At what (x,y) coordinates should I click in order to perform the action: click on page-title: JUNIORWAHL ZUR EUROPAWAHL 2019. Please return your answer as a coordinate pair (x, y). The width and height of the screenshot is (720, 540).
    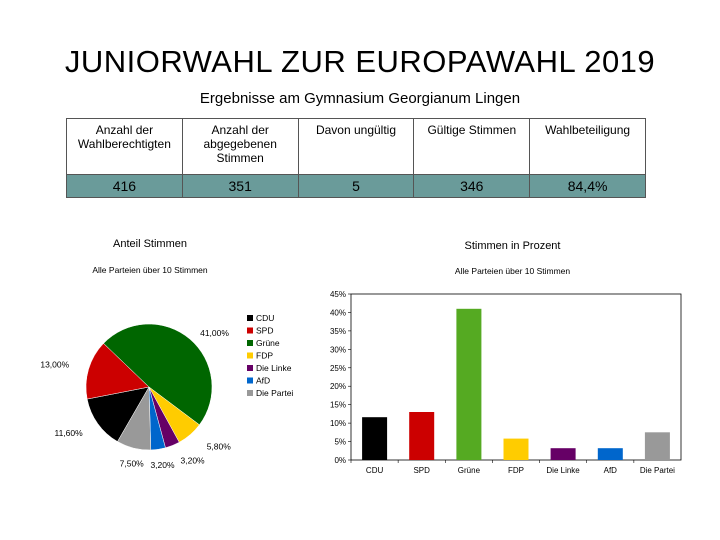
    Looking at the image, I should click on (360, 61).